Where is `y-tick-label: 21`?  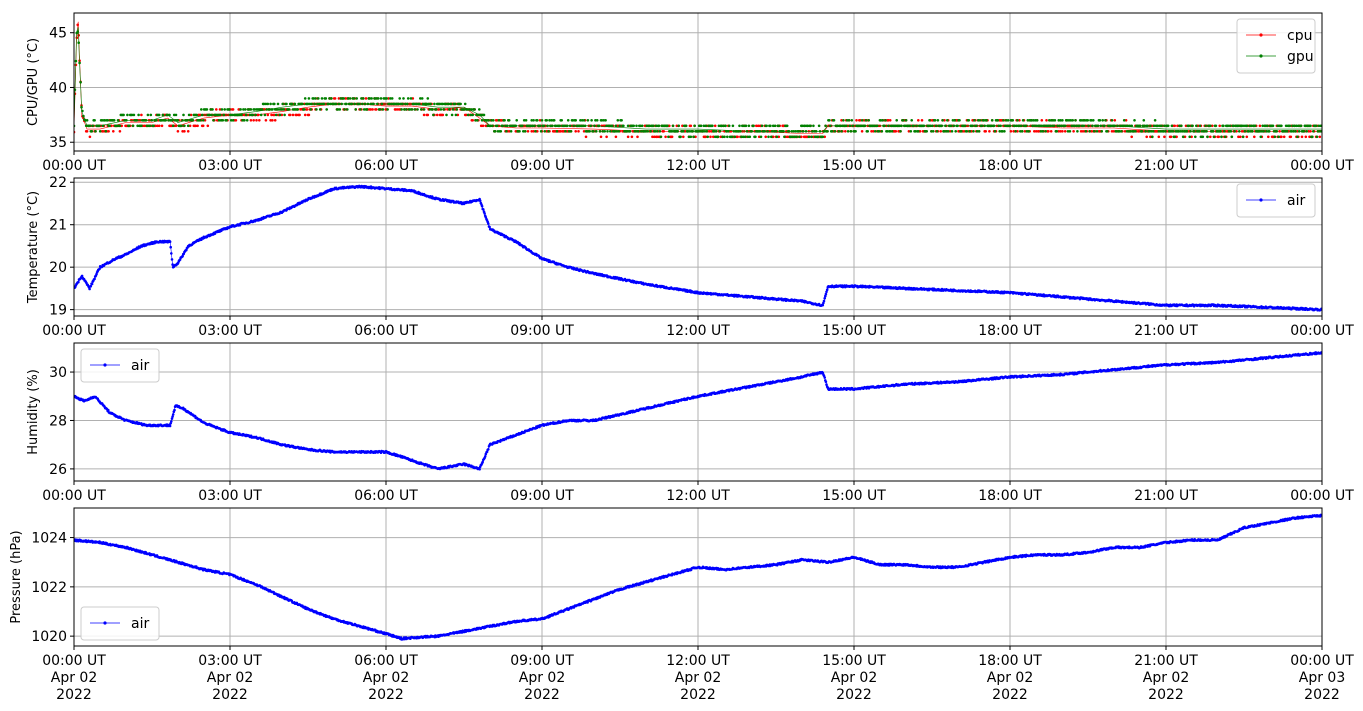 y-tick-label: 21 is located at coordinates (58, 226).